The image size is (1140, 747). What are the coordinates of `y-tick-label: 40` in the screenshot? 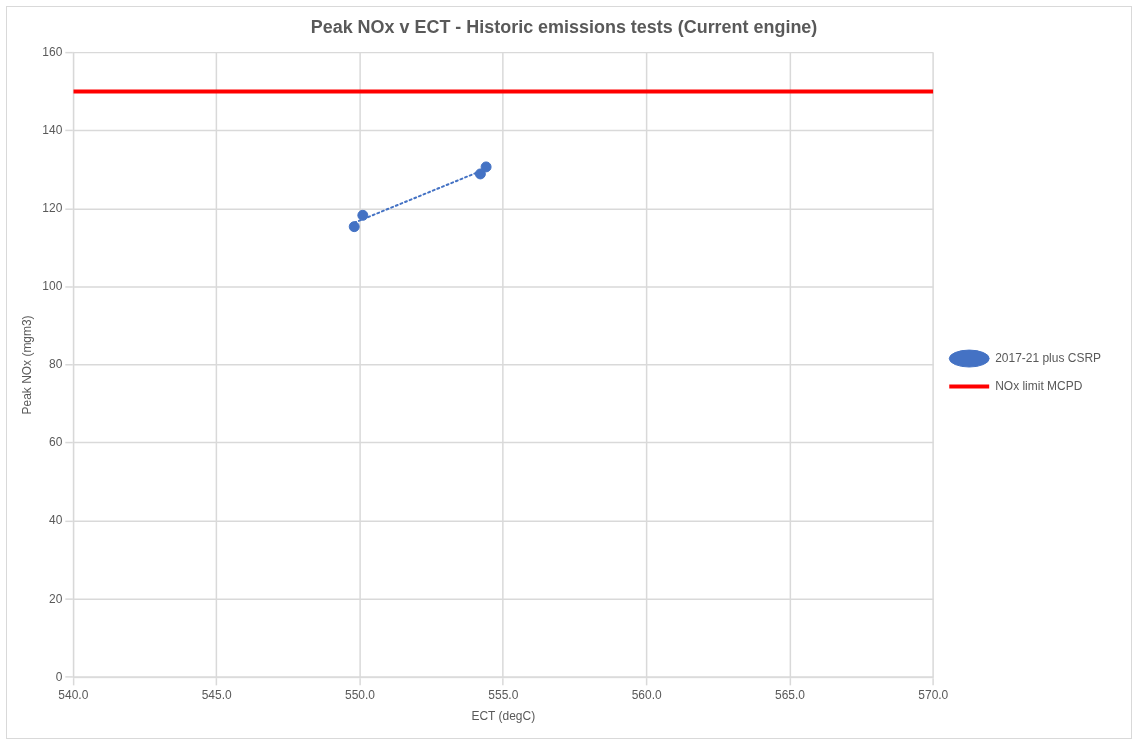 It's located at (55, 520).